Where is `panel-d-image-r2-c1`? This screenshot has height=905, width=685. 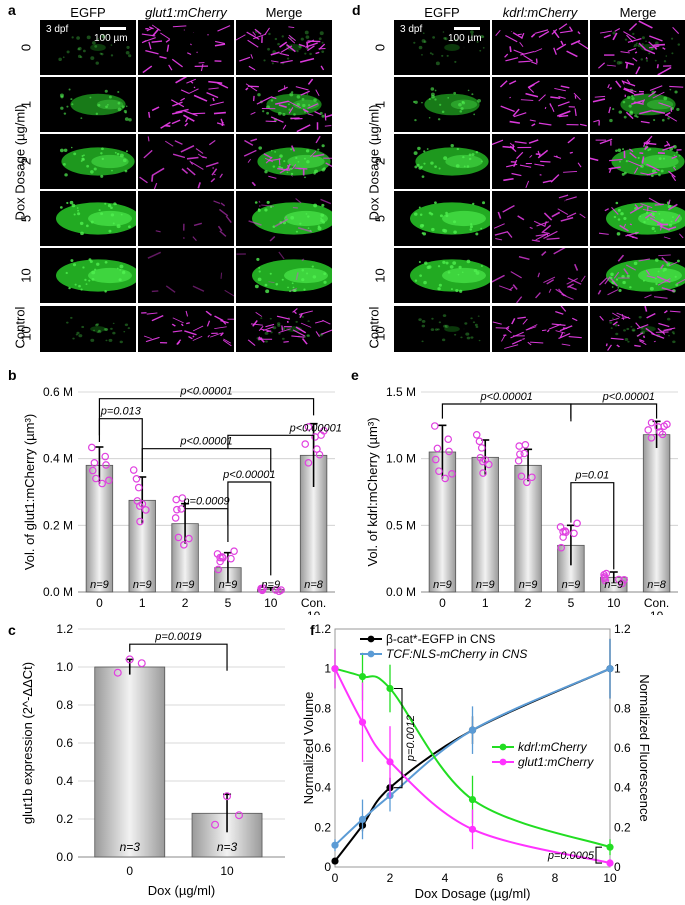 panel-d-image-r2-c1 is located at coordinates (540, 161).